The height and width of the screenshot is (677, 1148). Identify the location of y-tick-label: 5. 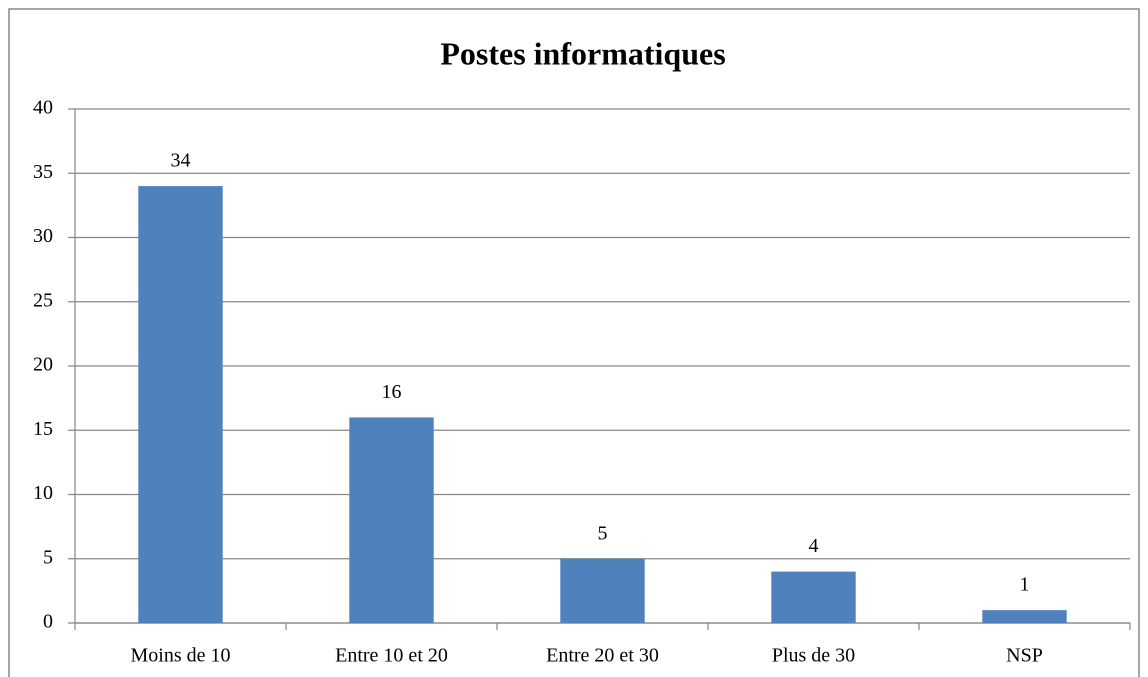
(48, 557).